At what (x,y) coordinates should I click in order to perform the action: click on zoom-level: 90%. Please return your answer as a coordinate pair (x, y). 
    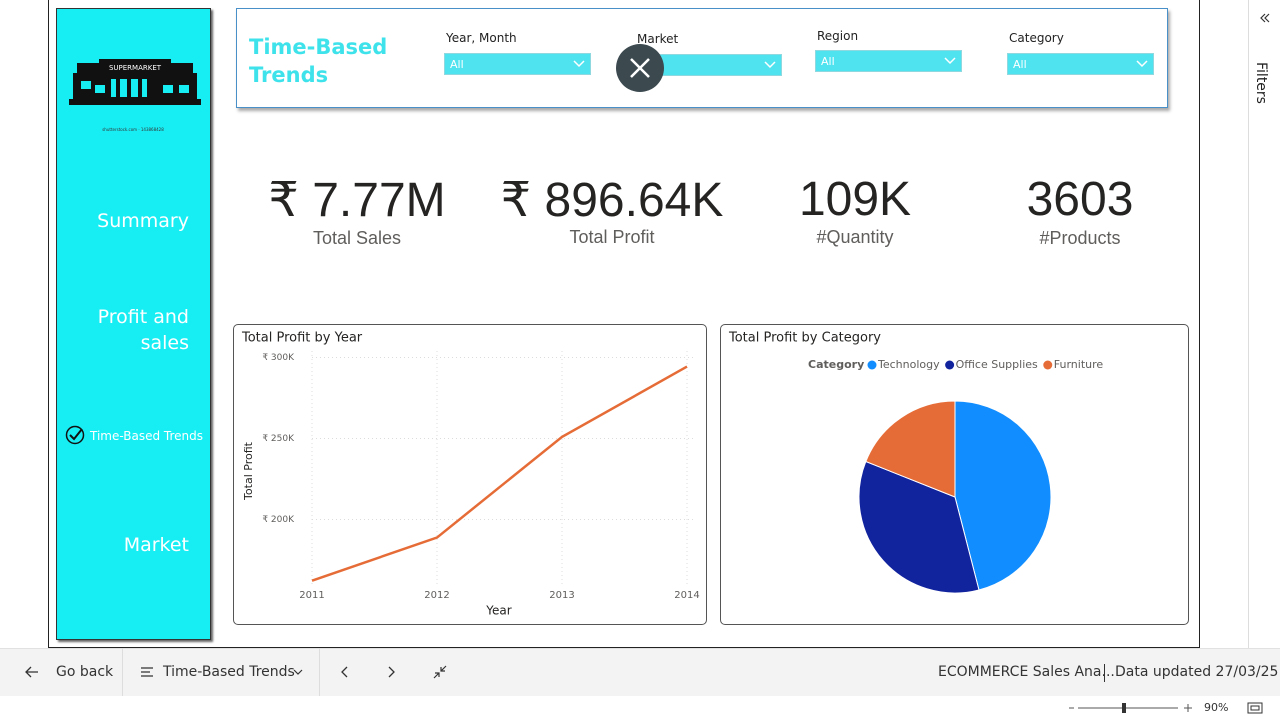
    Looking at the image, I should click on (1216, 707).